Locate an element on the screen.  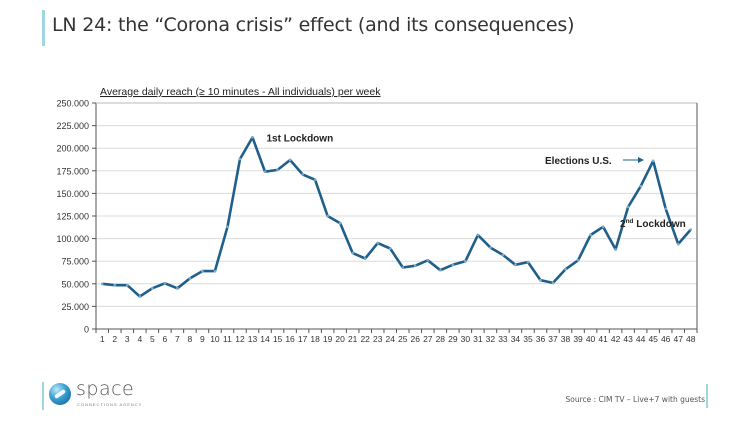
x-tick-label: 33 is located at coordinates (503, 339).